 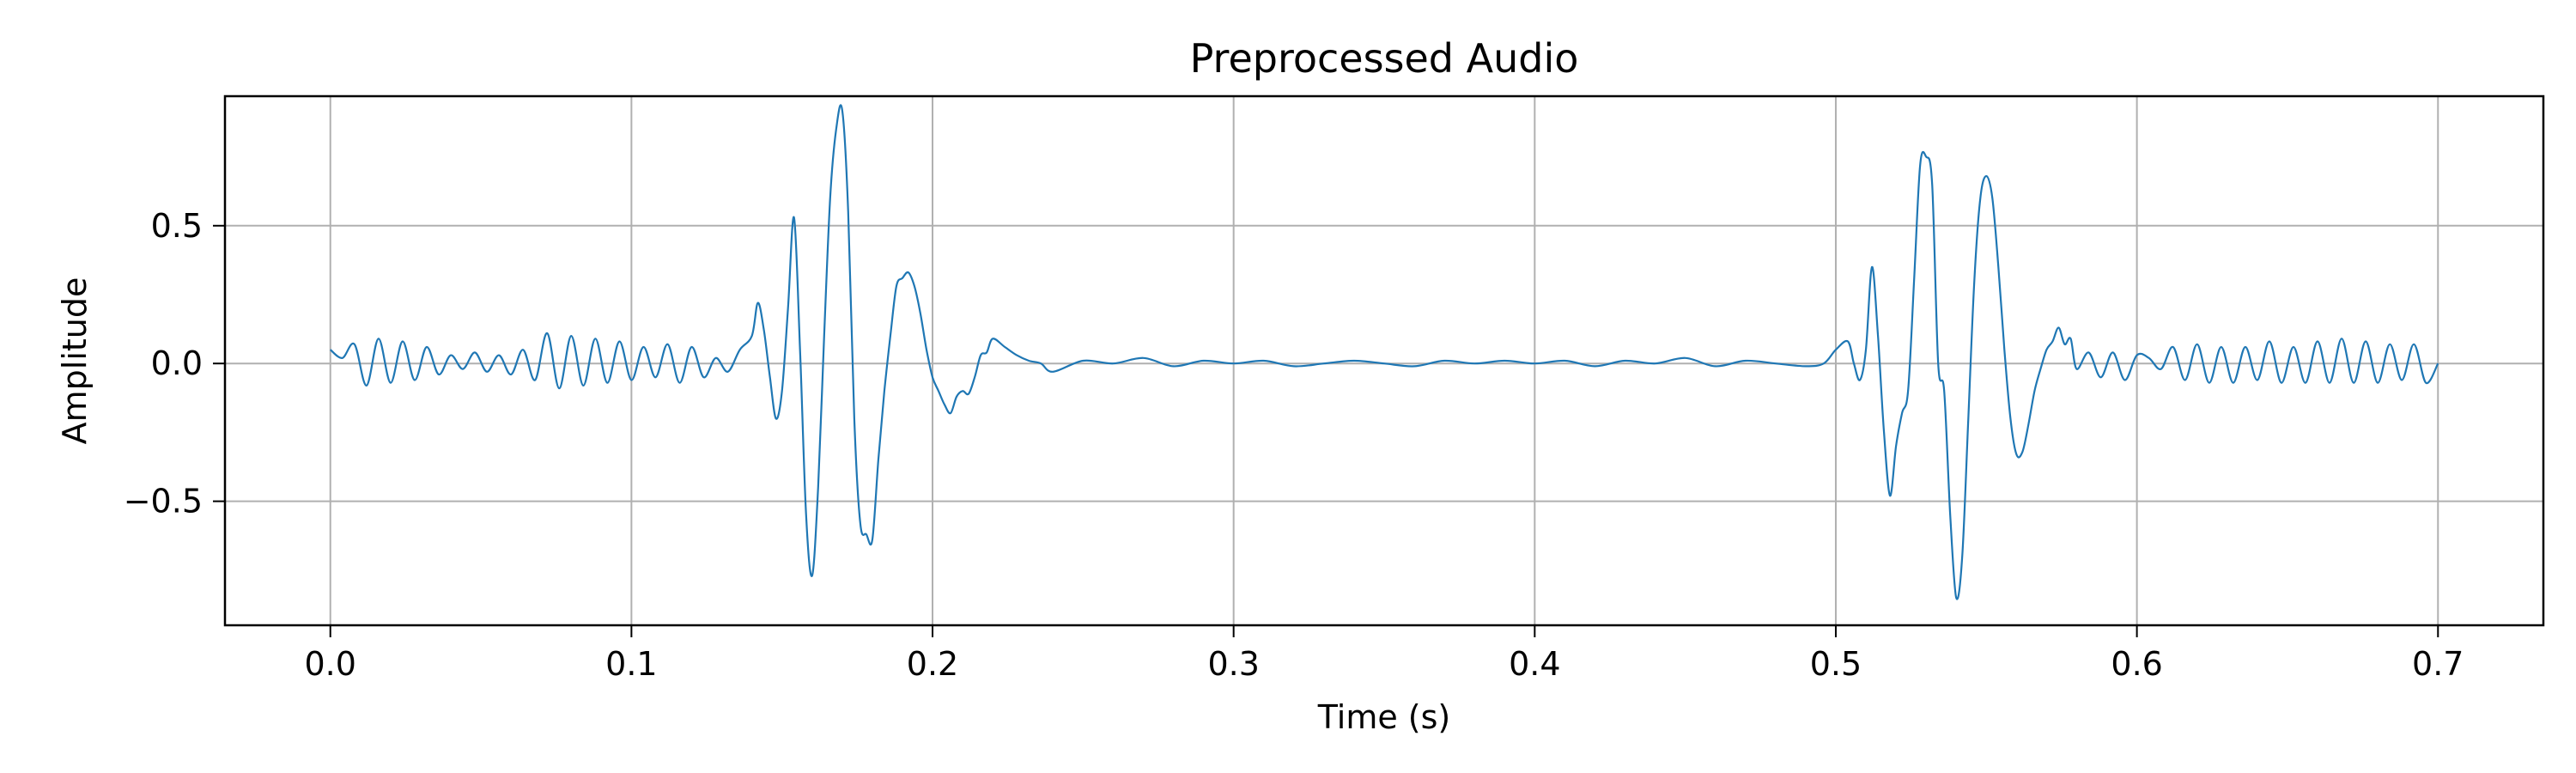 I want to click on y-tick-label: 0.0, so click(x=177, y=363).